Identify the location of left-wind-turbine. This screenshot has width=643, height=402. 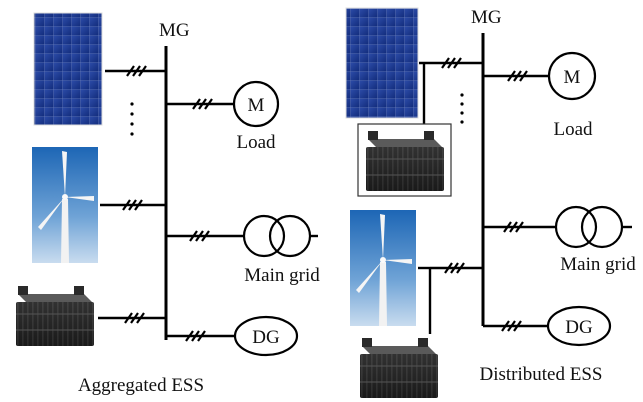
(65, 205).